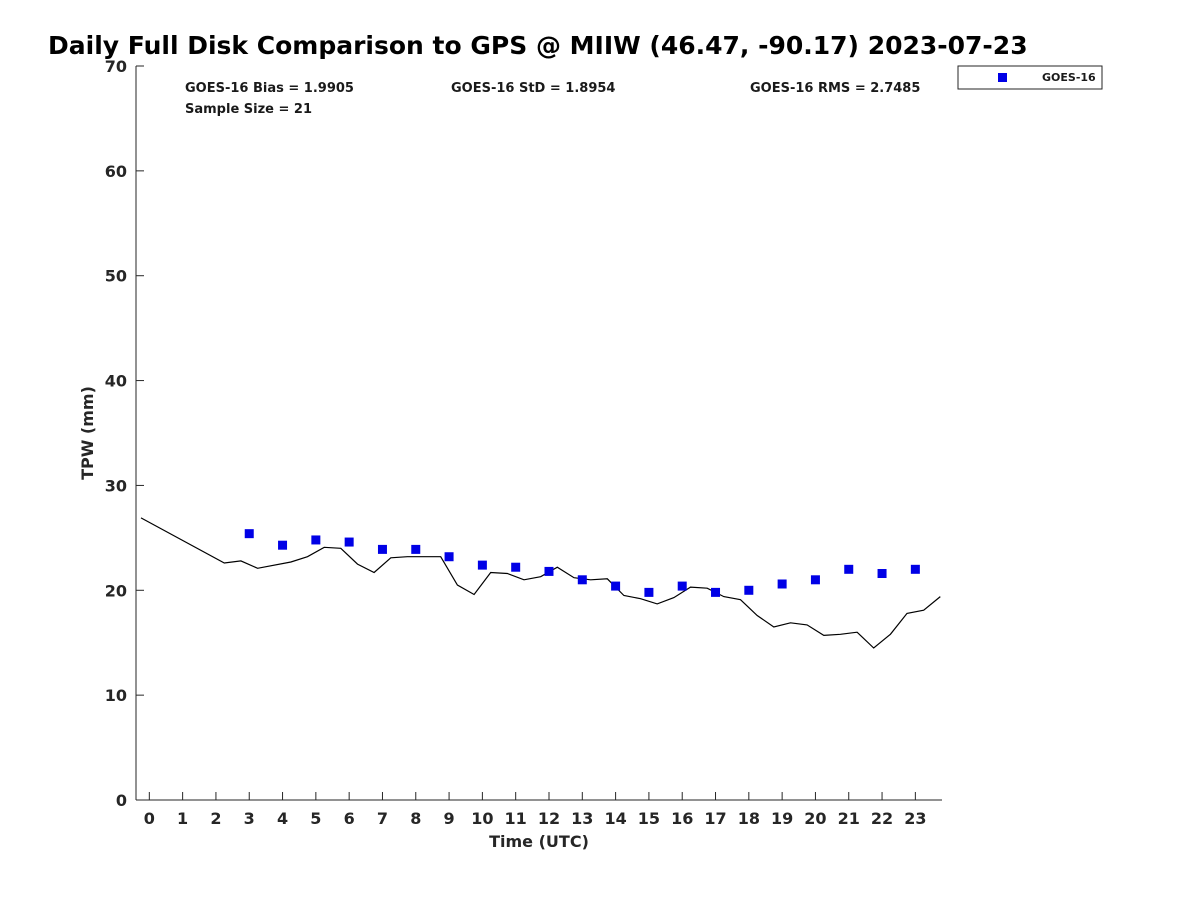 The height and width of the screenshot is (900, 1200). What do you see at coordinates (582, 818) in the screenshot?
I see `x-tick-label: 13` at bounding box center [582, 818].